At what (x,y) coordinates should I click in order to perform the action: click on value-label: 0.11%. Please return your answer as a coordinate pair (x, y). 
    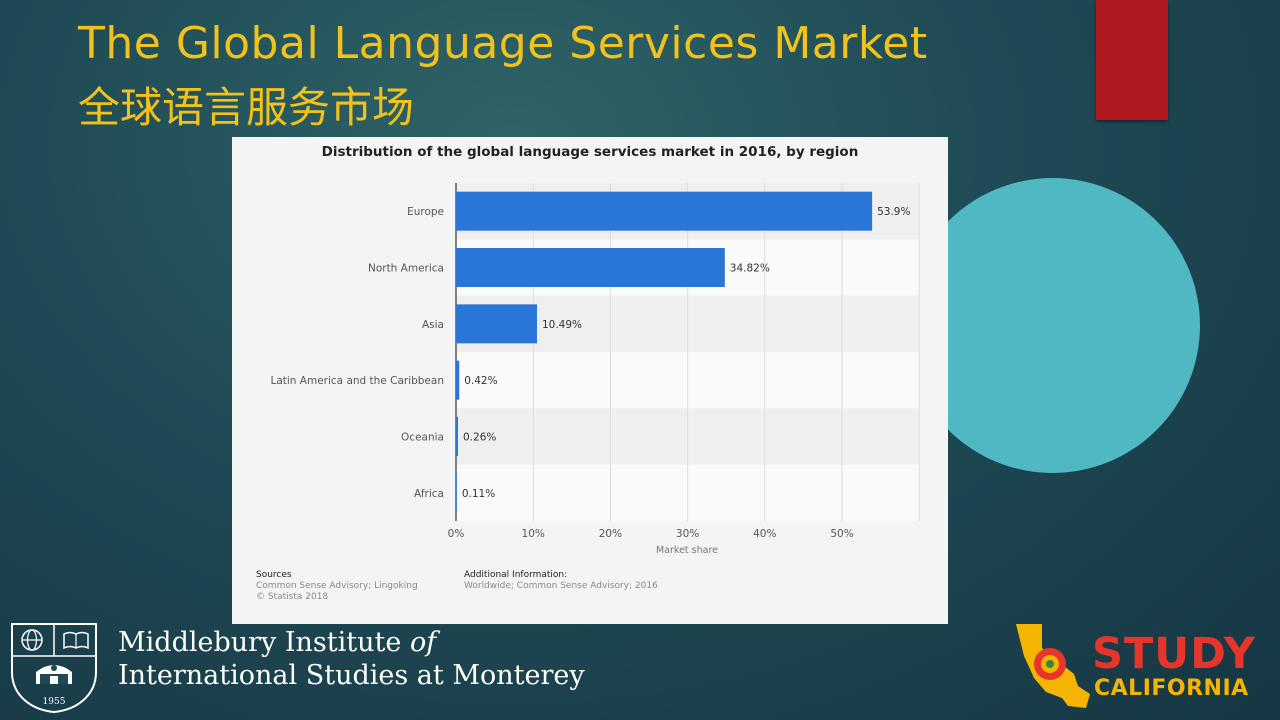
    Looking at the image, I should click on (478, 494).